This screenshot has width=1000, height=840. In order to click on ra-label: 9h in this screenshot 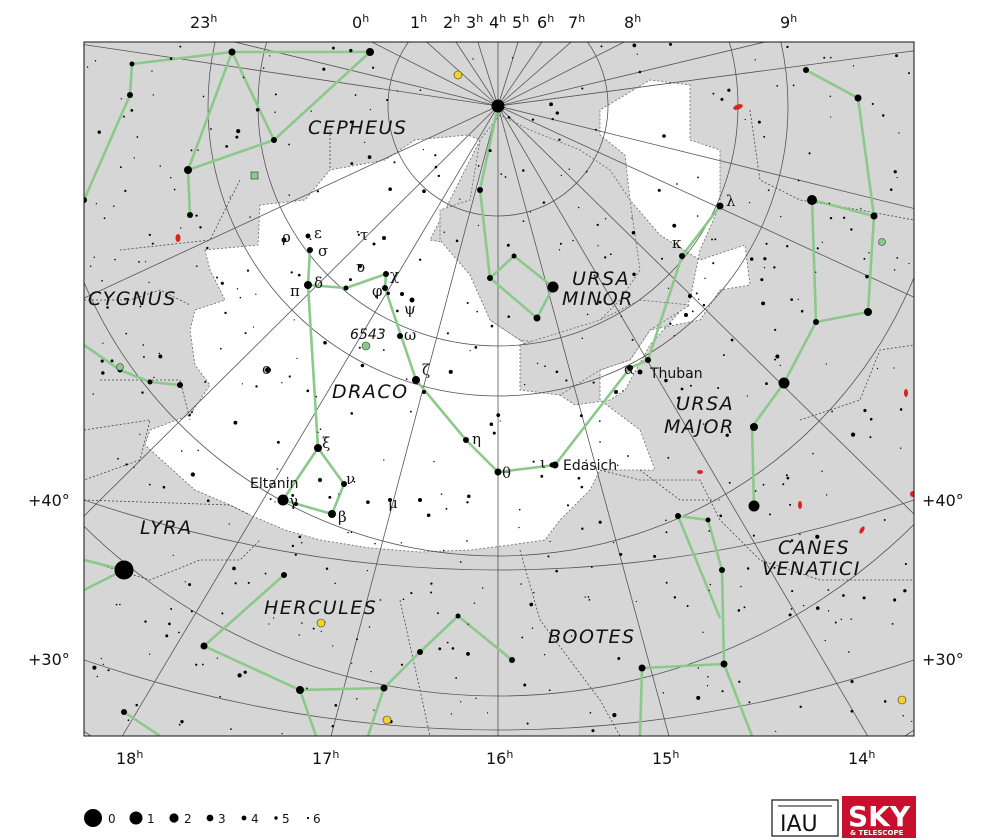, I will do `click(788, 22)`.